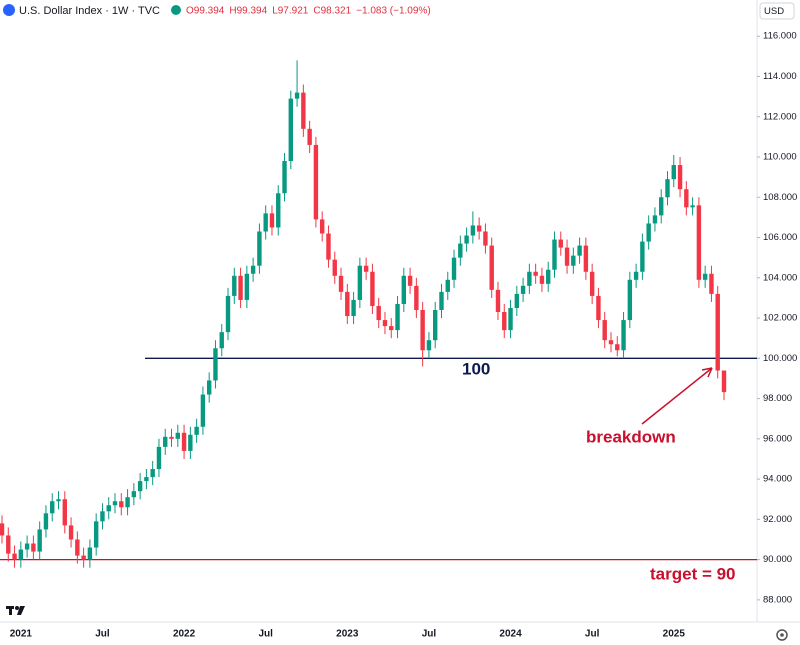 The width and height of the screenshot is (800, 645). Describe the element at coordinates (780, 237) in the screenshot. I see `y-tick-label: 106.000` at that location.